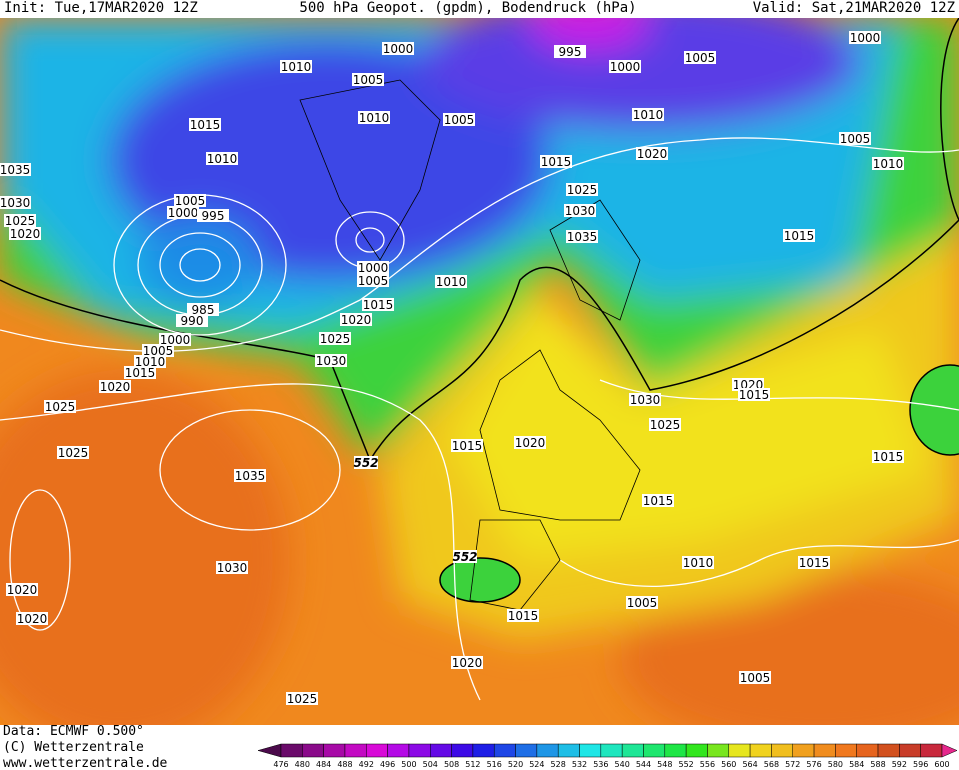  What do you see at coordinates (451, 764) in the screenshot?
I see `colorbar-label: 508` at bounding box center [451, 764].